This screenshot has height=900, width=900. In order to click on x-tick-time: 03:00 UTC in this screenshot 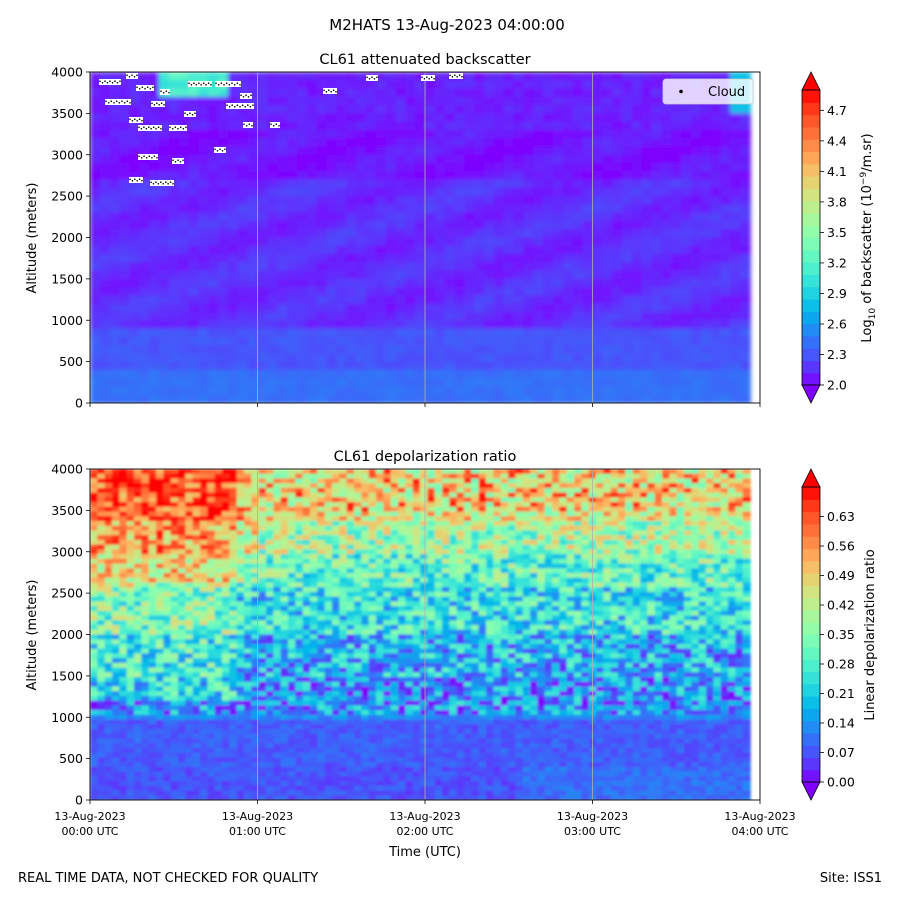, I will do `click(592, 831)`.